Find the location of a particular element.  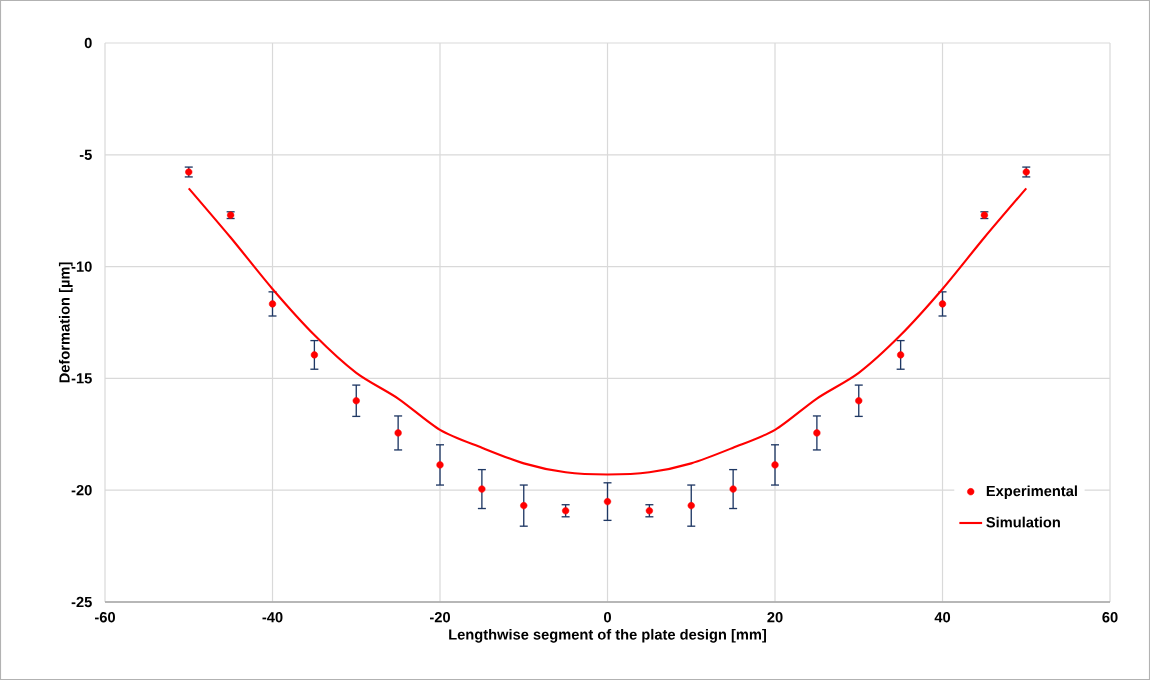

x-tick-label: 20 is located at coordinates (775, 617).